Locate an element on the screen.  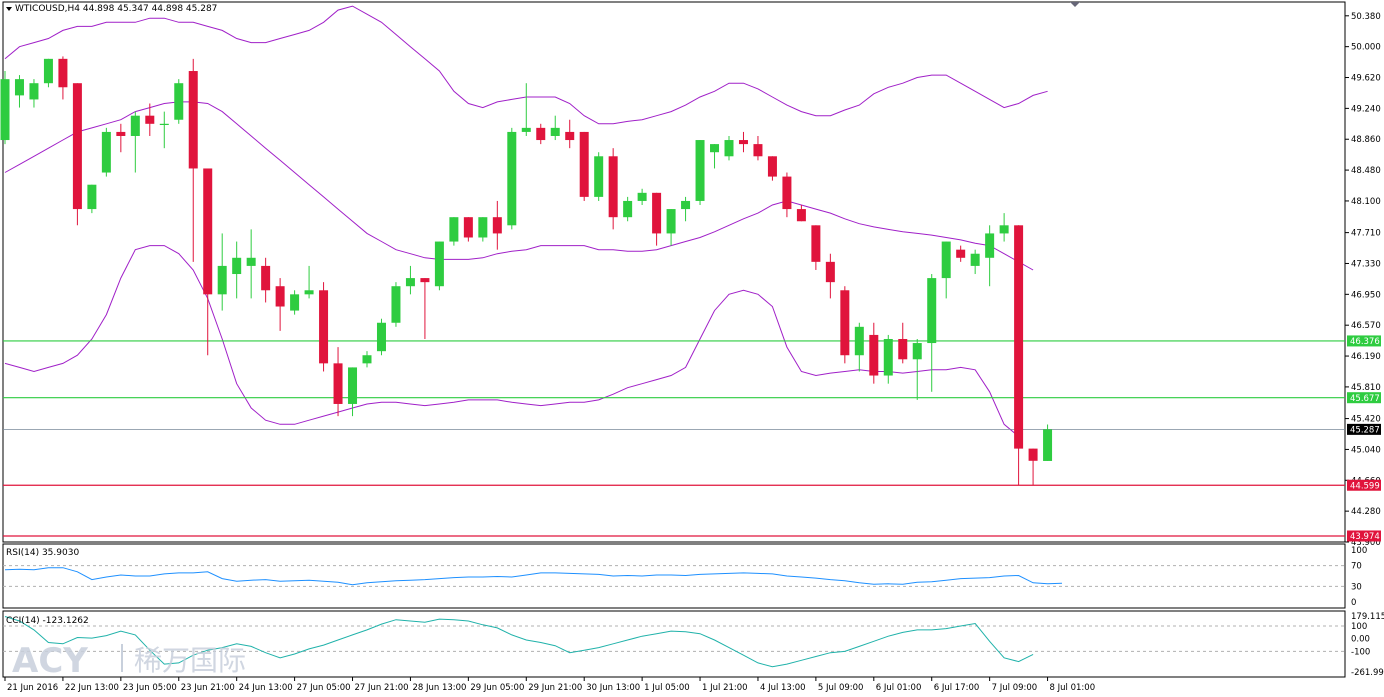
cci-axis-label: -100 is located at coordinates (1360, 652).